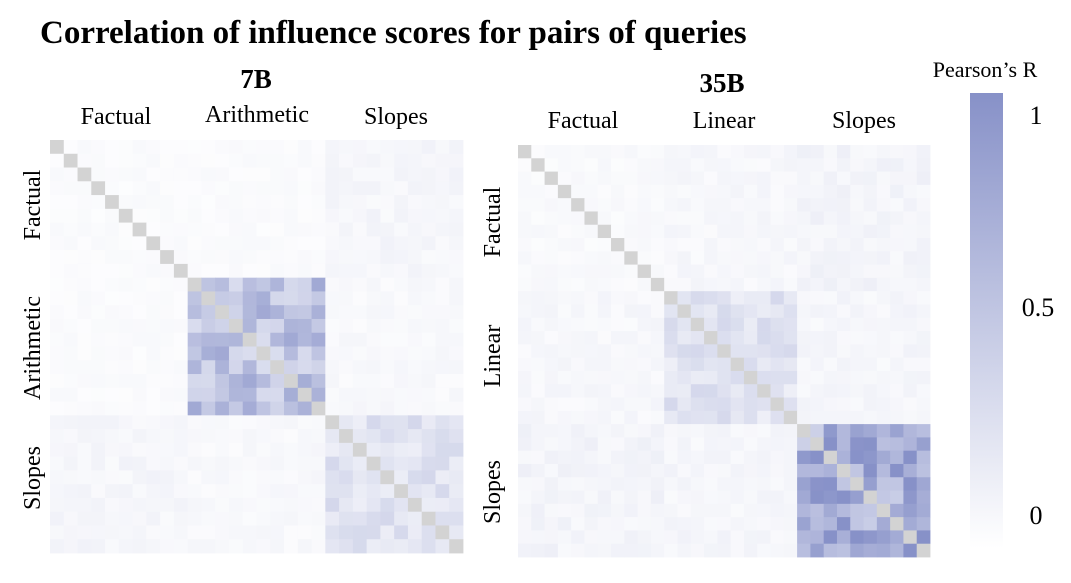 This screenshot has width=1071, height=583. I want to click on heatmap-7b-side-label-factual: Factual, so click(33, 204).